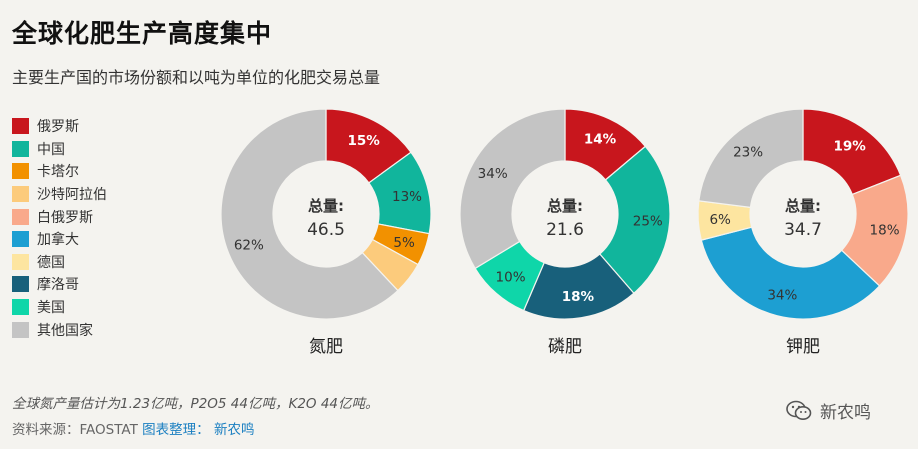 This screenshot has width=918, height=449. What do you see at coordinates (720, 220) in the screenshot?
I see `slice-label: 6%` at bounding box center [720, 220].